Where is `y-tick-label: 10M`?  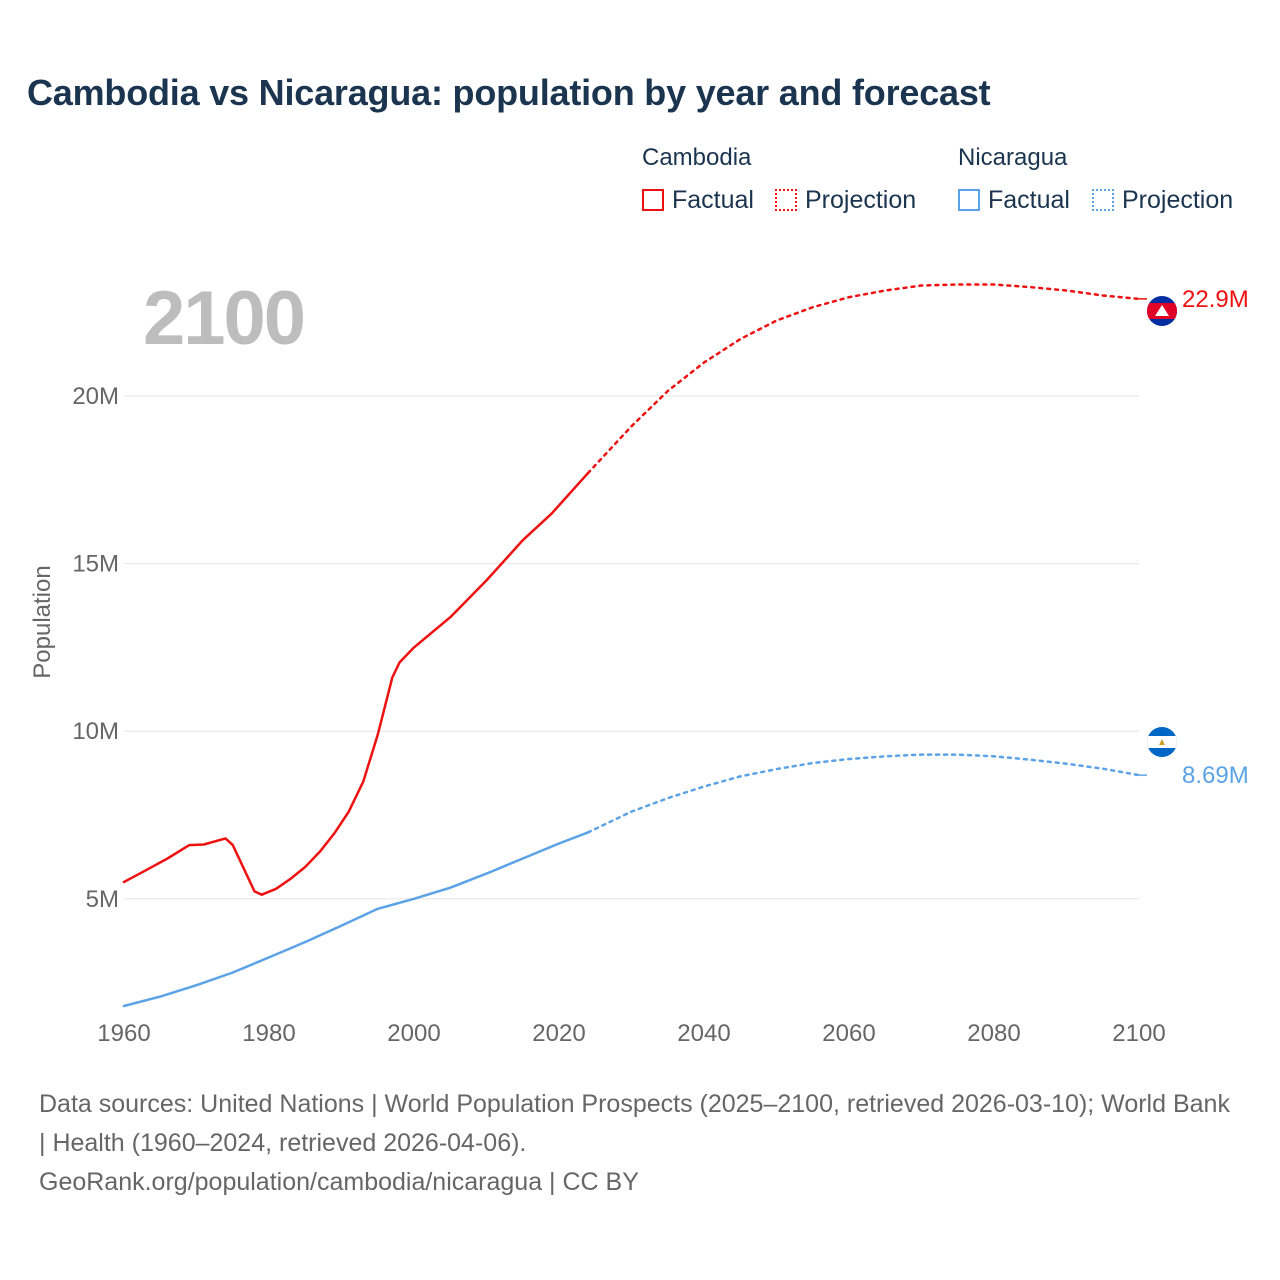
y-tick-label: 10M is located at coordinates (95, 731).